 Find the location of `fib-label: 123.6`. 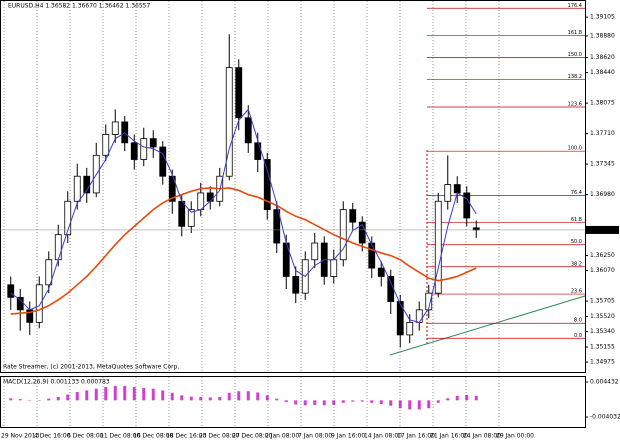

fib-label: 123.6 is located at coordinates (575, 104).